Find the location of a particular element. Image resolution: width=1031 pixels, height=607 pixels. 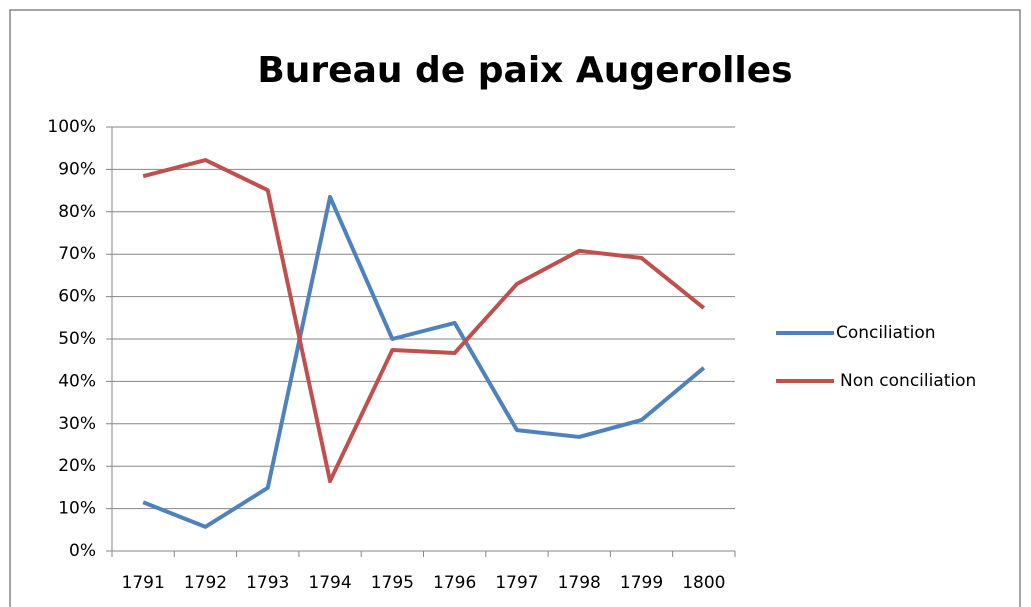

y-tick-label: 30% is located at coordinates (77, 424).